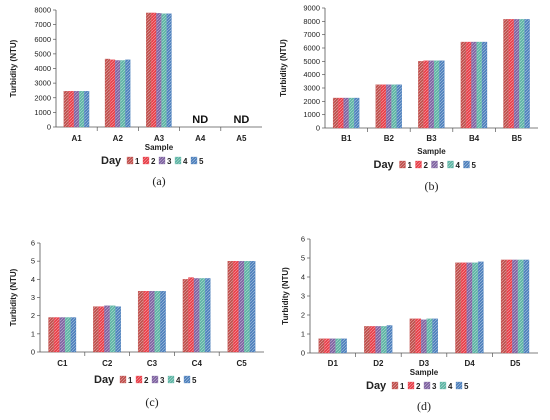  Describe the element at coordinates (389, 138) in the screenshot. I see `x-tick-label: B2` at that location.